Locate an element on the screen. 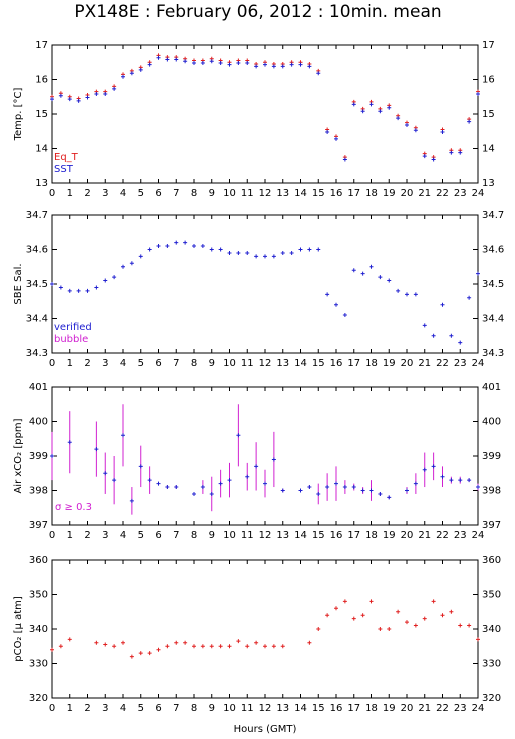 Image resolution: width=515 pixels, height=739 pixels. y-tick-label: 34.4 is located at coordinates (493, 319).